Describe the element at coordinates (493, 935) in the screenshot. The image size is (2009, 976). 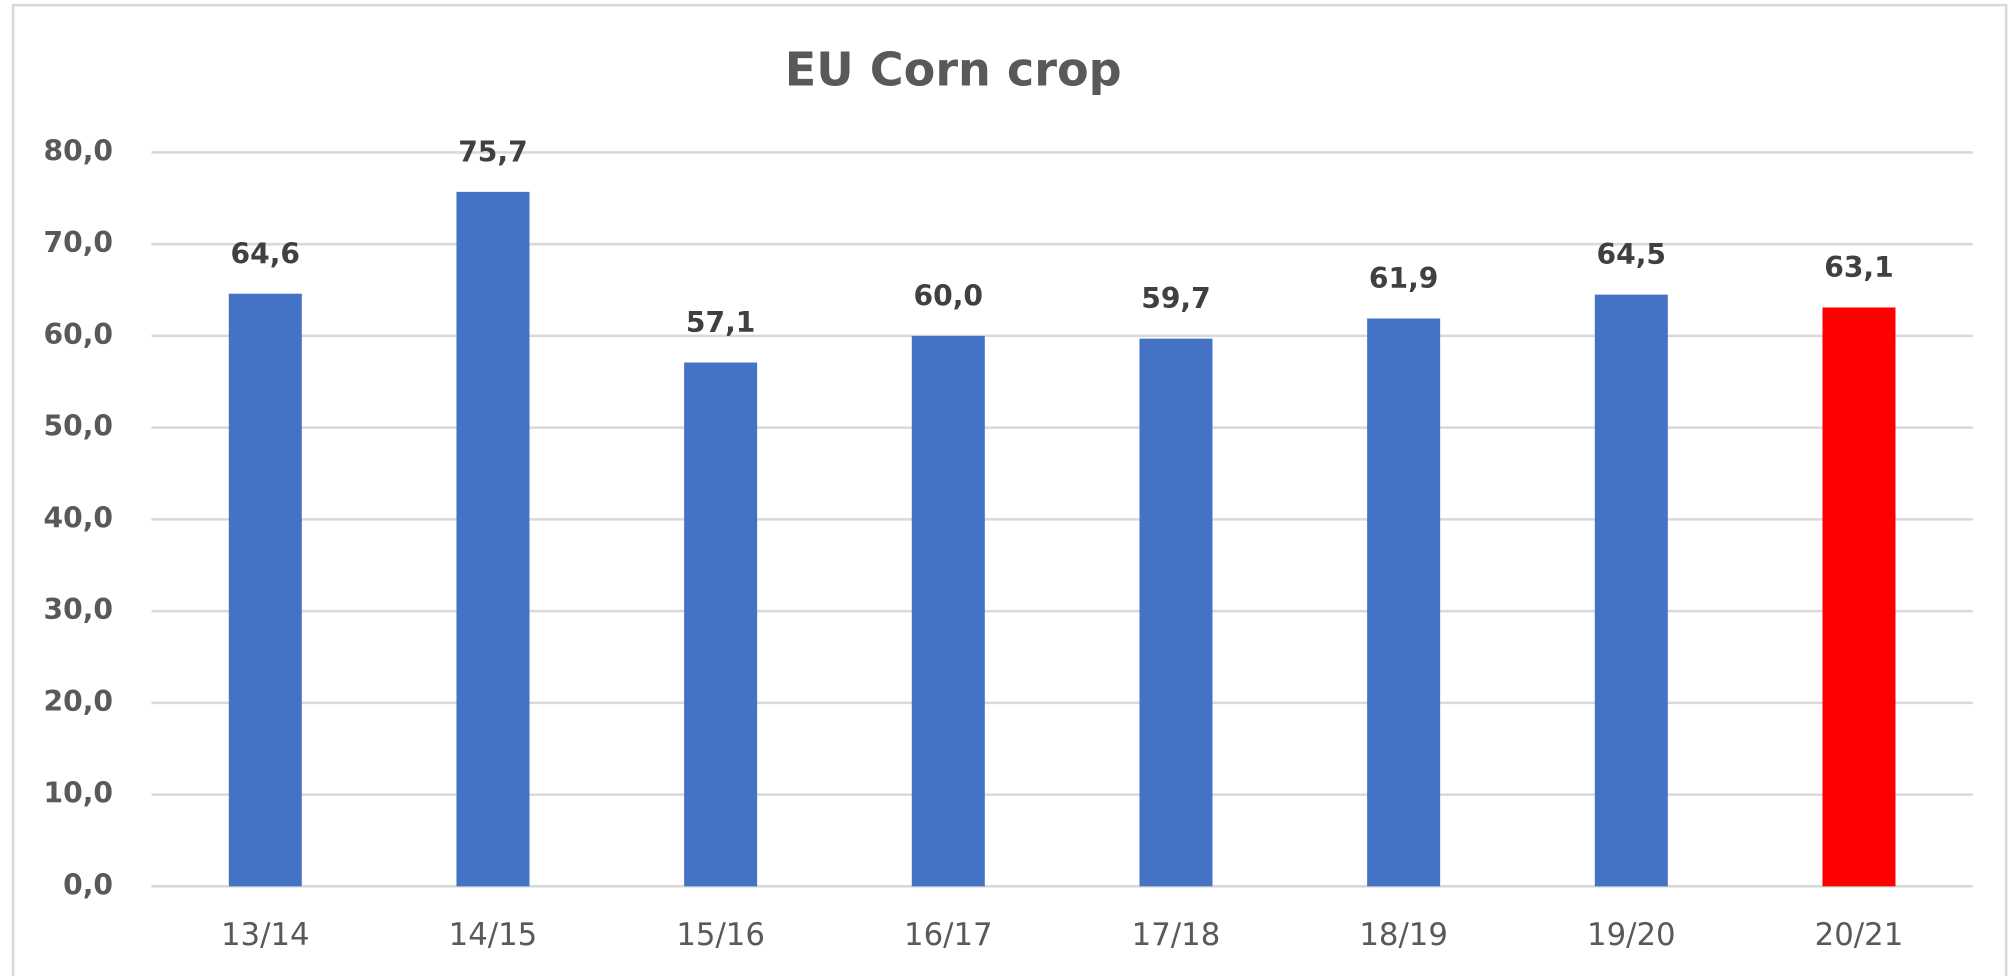
I see `x-tick-label: 14/15` at that location.